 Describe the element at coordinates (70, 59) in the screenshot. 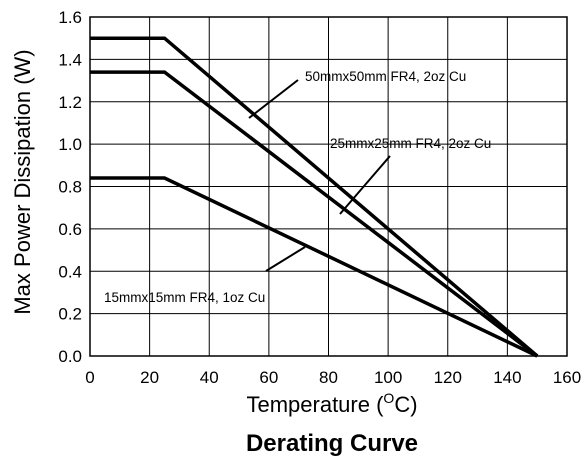

I see `y-tick-label-7: 1.4` at that location.